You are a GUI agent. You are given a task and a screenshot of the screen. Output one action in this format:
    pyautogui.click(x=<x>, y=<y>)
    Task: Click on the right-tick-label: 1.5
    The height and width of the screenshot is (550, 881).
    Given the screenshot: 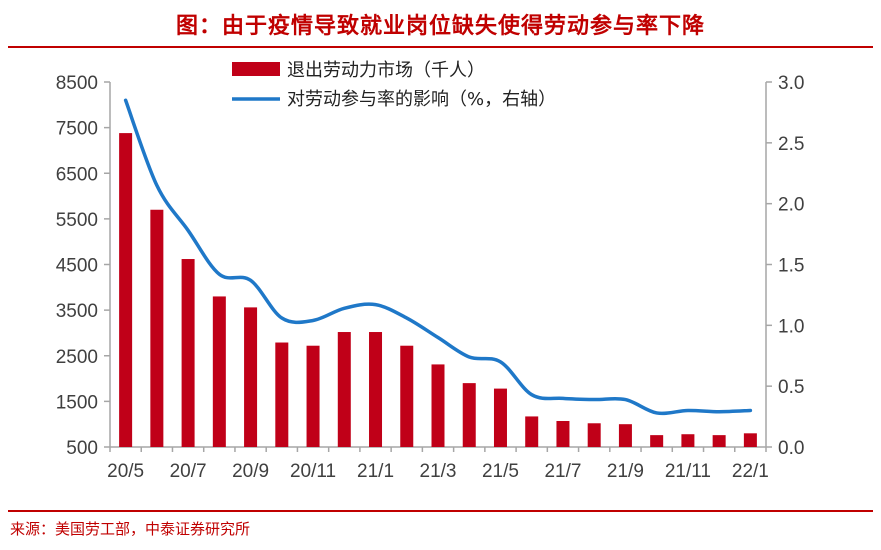 What is the action you would take?
    pyautogui.click(x=791, y=266)
    